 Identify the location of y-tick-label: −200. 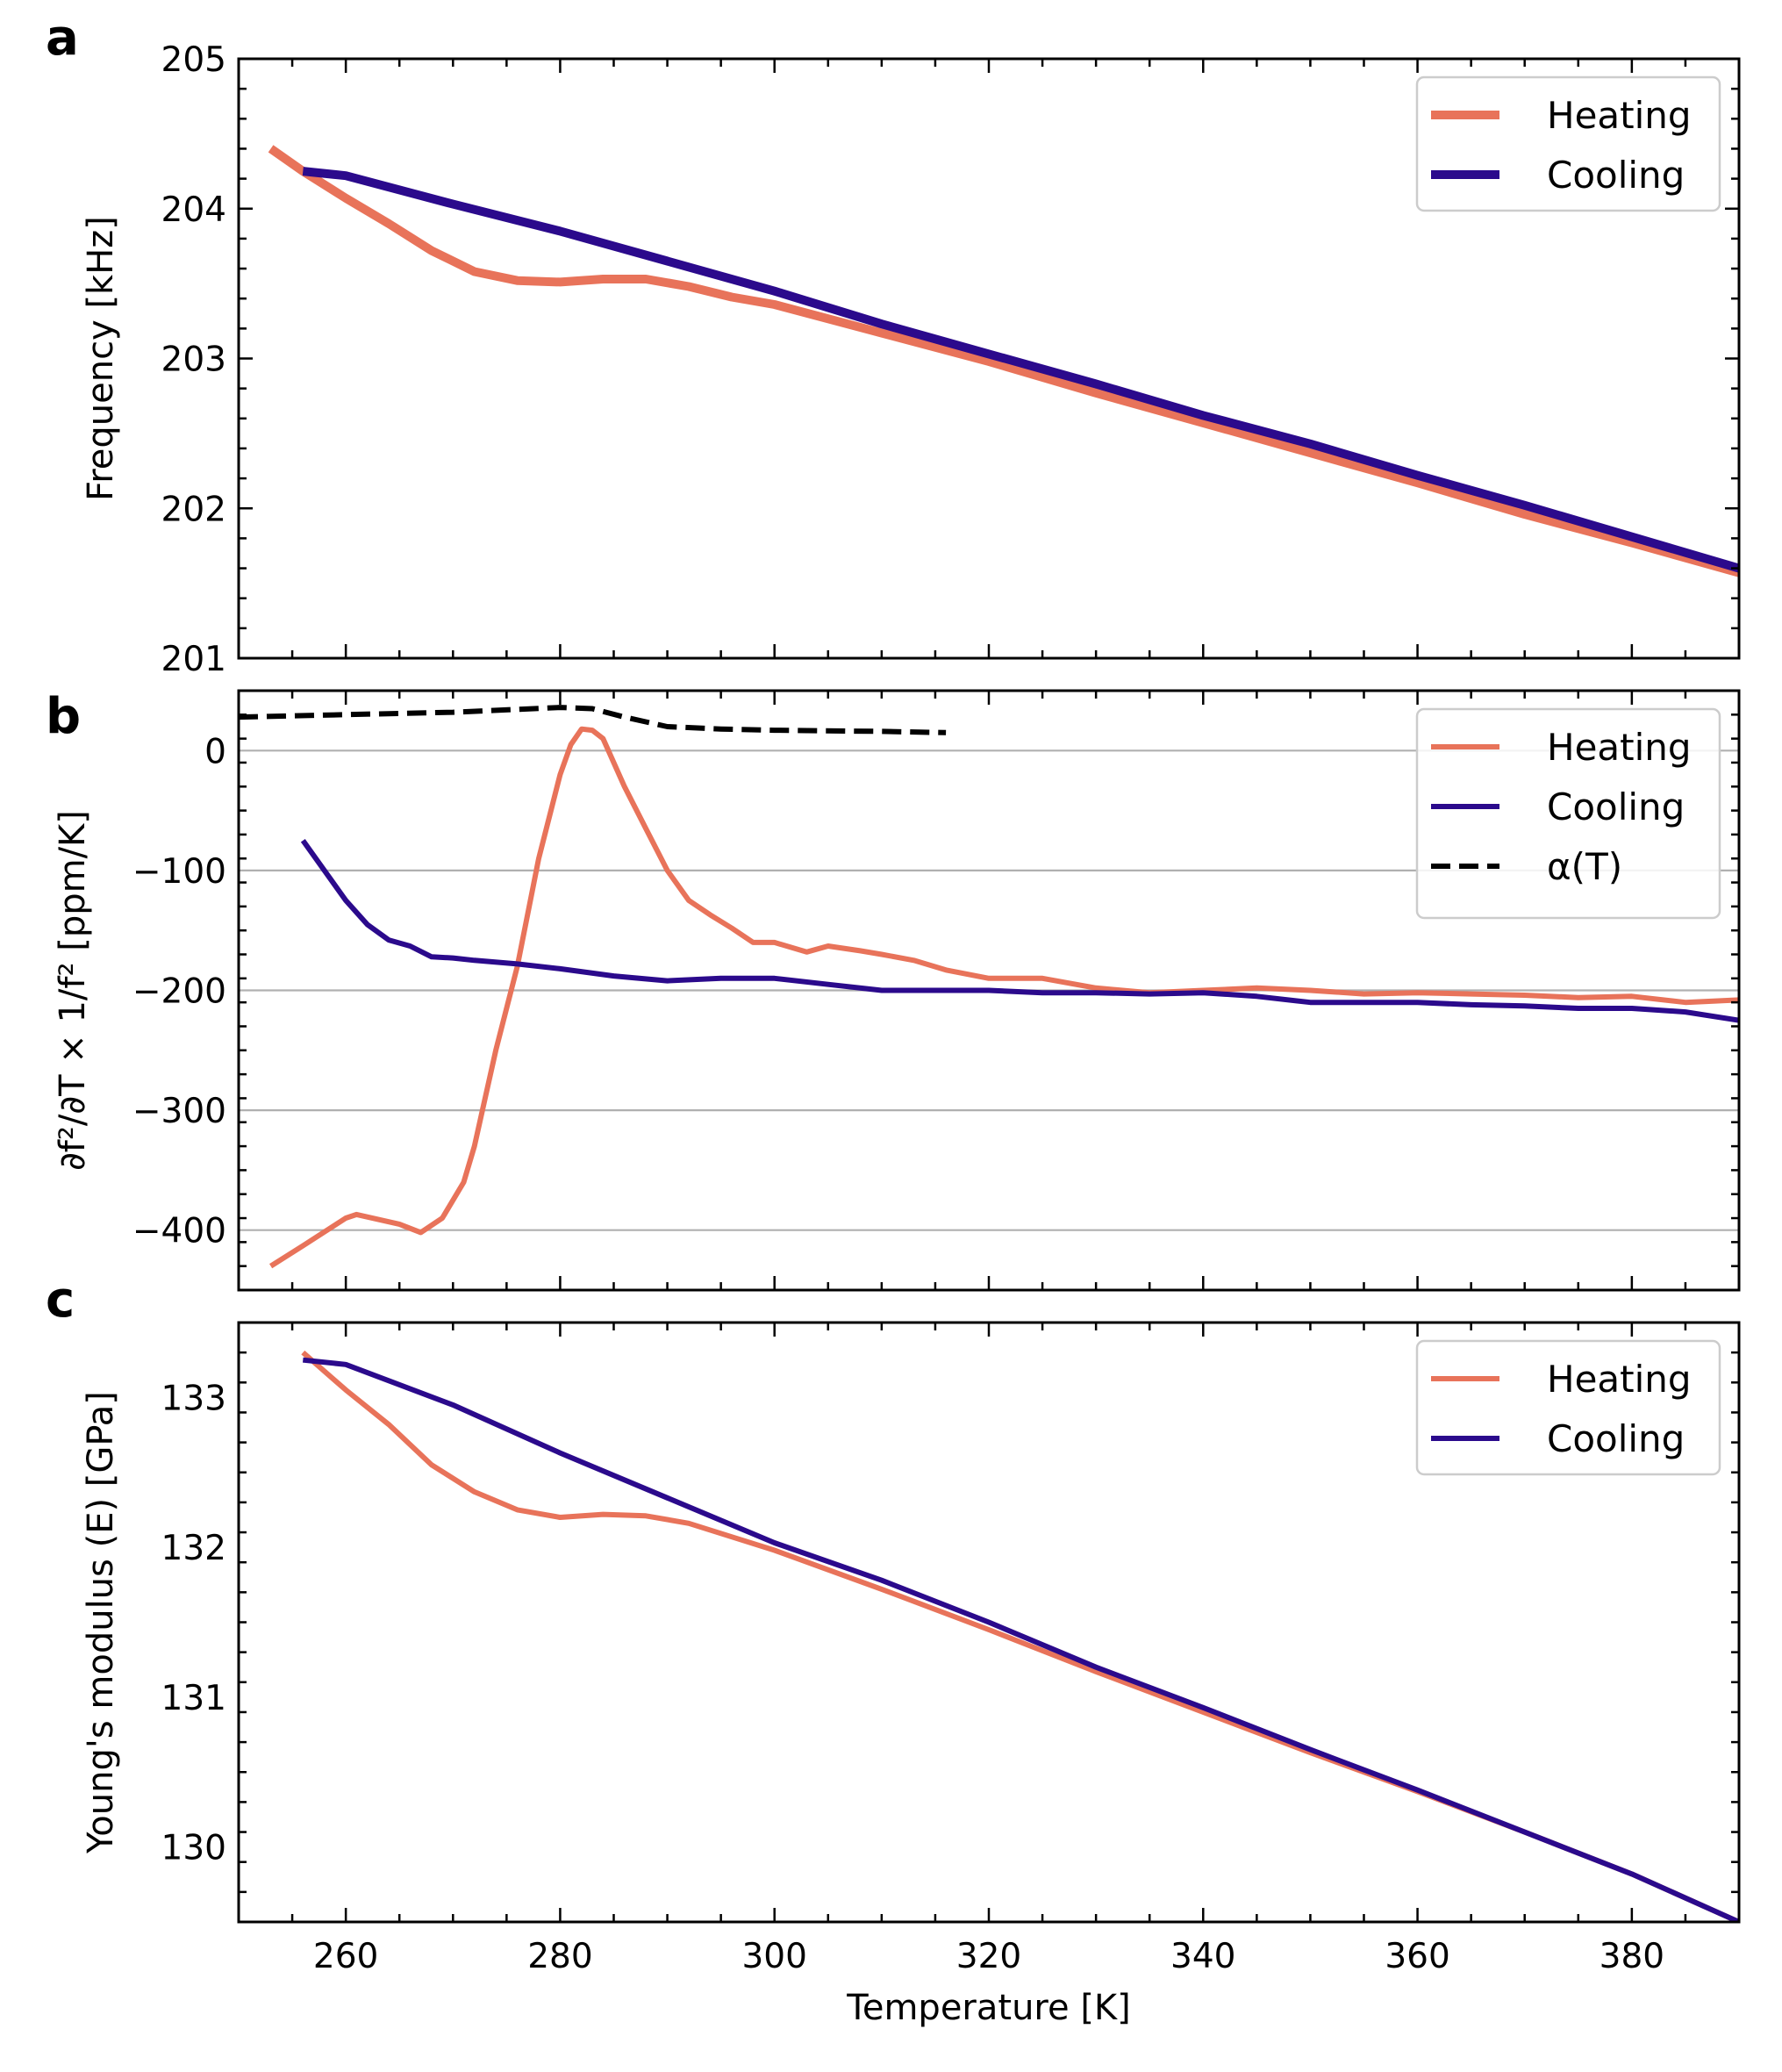
(179, 992).